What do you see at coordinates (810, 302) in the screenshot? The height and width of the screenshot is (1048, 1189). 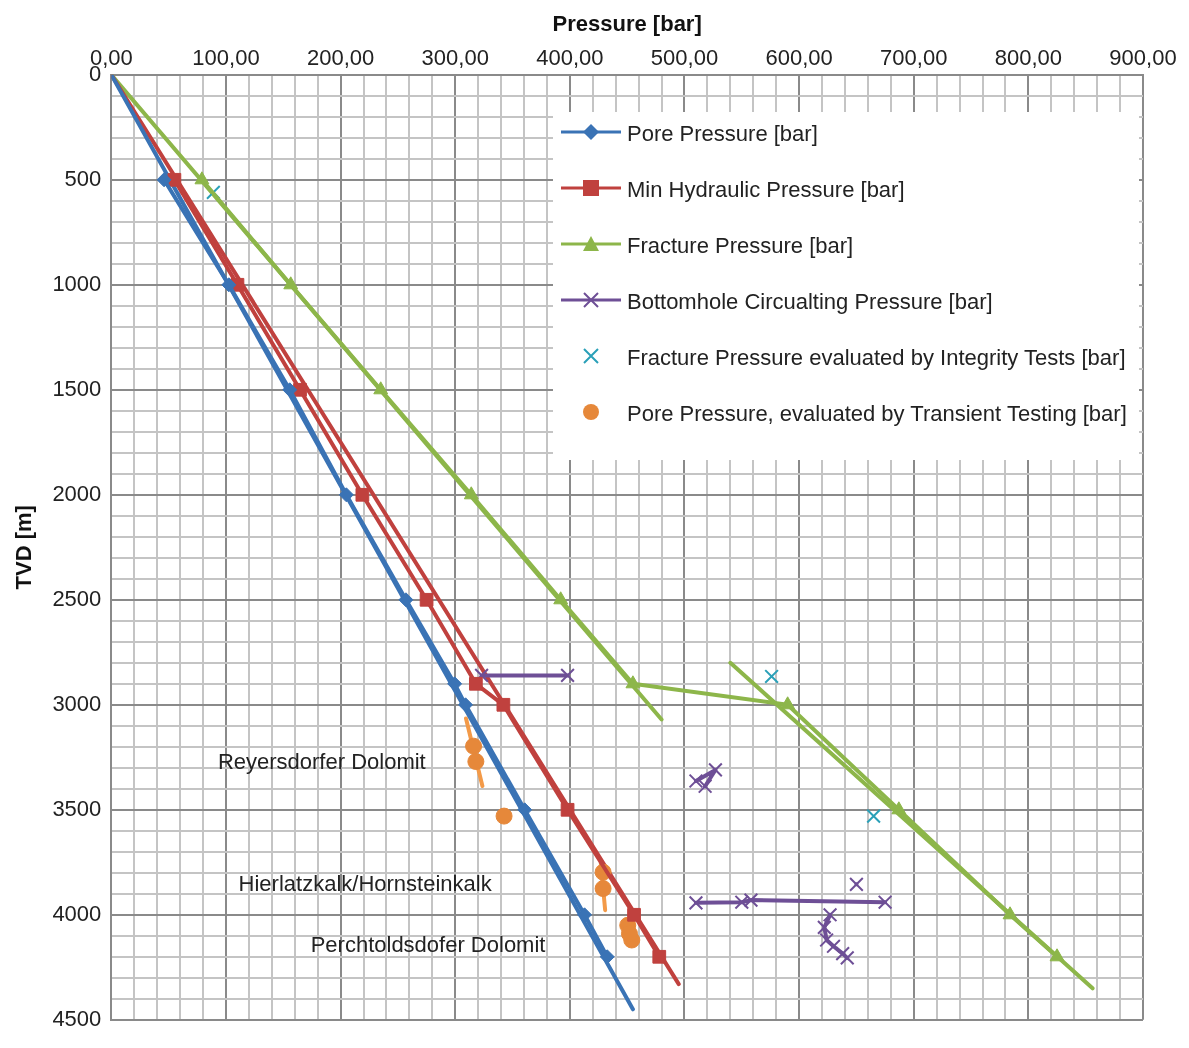 I see `legend-label: Bottomhole Circualting Pressure [bar]` at bounding box center [810, 302].